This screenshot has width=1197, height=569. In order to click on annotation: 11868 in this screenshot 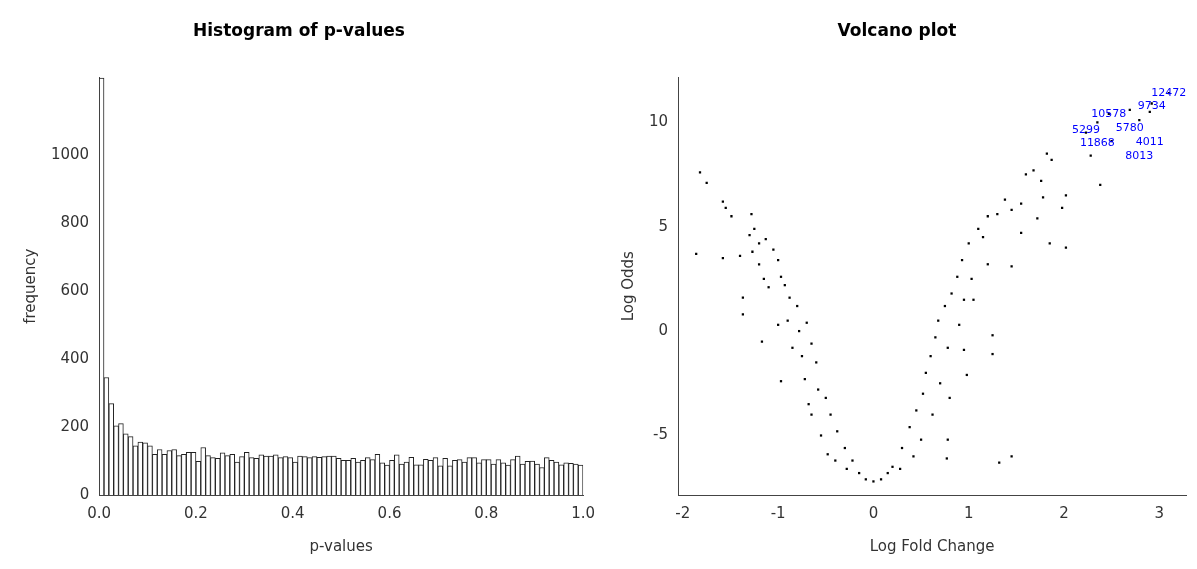, I will do `click(1097, 143)`.